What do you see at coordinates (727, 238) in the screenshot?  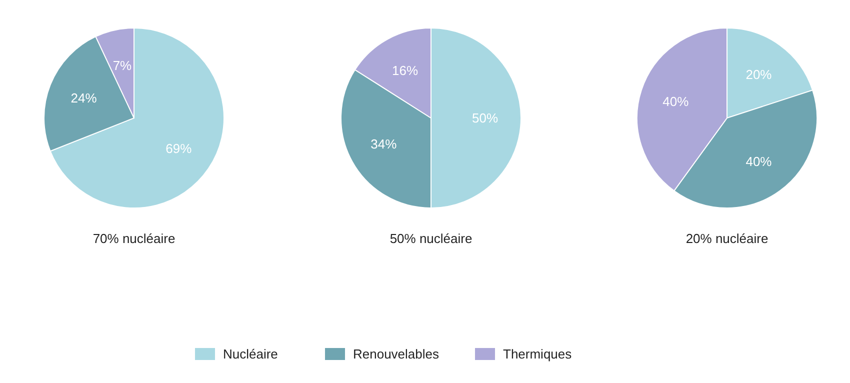 I see `text: 20% nucléaire` at bounding box center [727, 238].